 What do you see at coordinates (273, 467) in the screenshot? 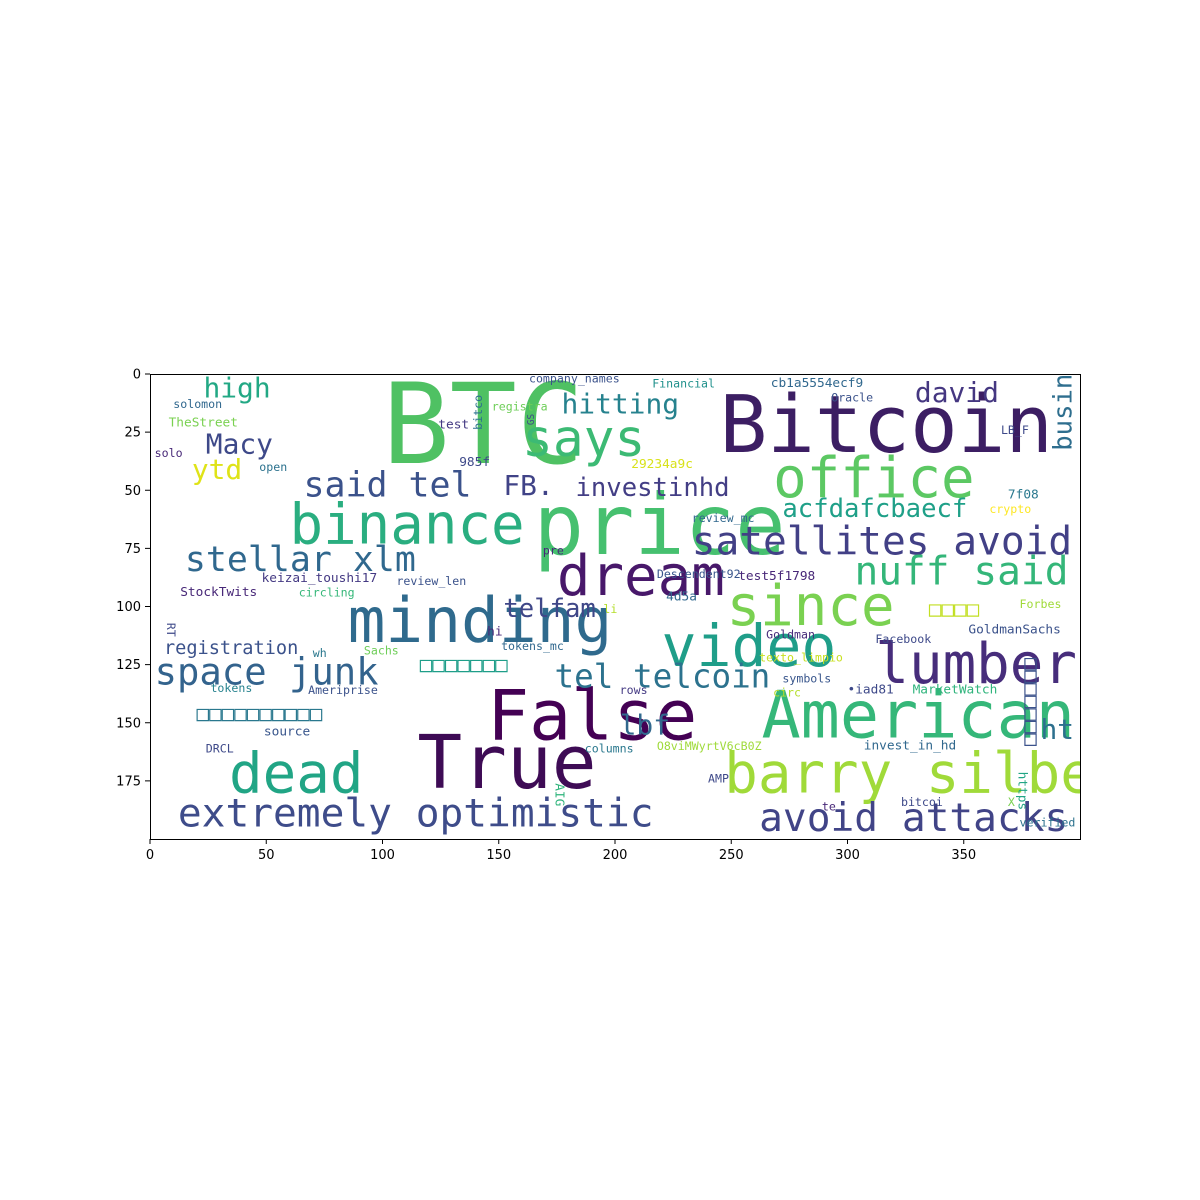
I see `word-cloud-word: open` at bounding box center [273, 467].